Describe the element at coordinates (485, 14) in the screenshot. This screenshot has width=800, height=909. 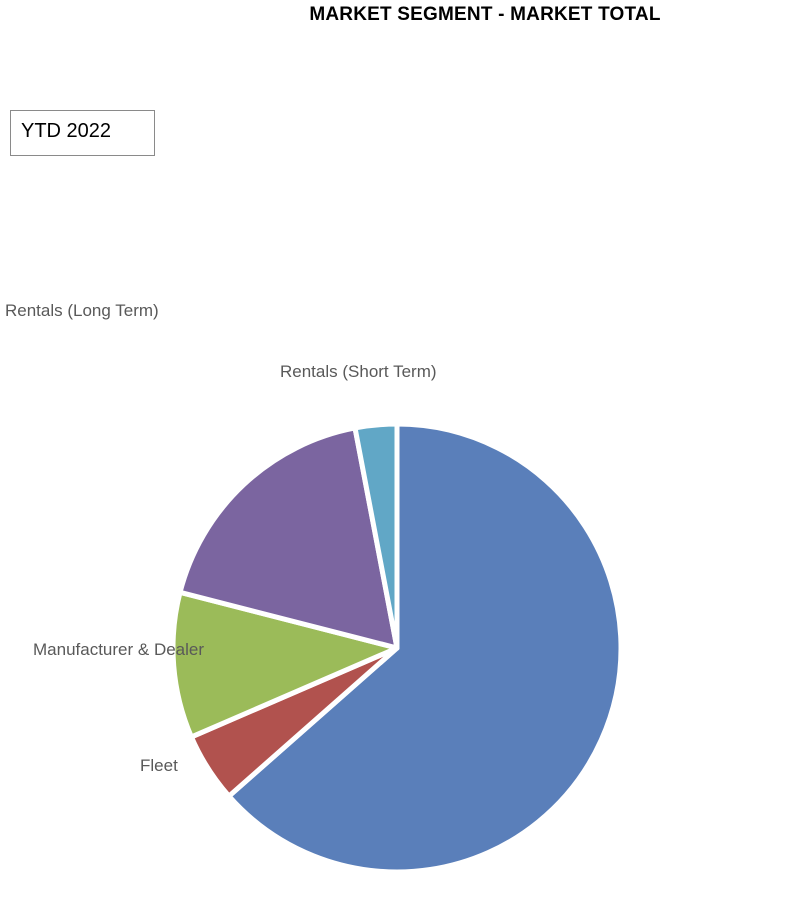
I see `chart-title: MARKET SEGMENT - MARKET TOTAL` at that location.